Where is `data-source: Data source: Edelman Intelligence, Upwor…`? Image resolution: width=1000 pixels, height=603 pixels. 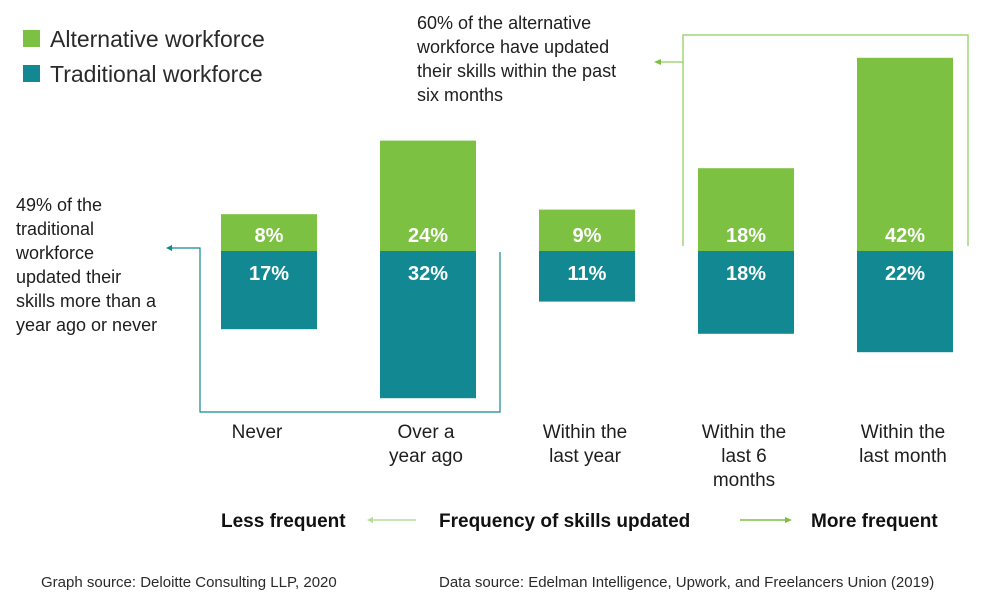
data-source: Data source: Edelman Intelligence, Upwor… is located at coordinates (686, 582).